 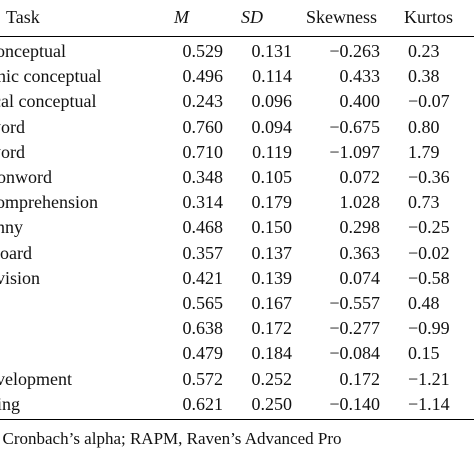 What do you see at coordinates (360, 202) in the screenshot?
I see `cell-skewness: 1.028` at bounding box center [360, 202].